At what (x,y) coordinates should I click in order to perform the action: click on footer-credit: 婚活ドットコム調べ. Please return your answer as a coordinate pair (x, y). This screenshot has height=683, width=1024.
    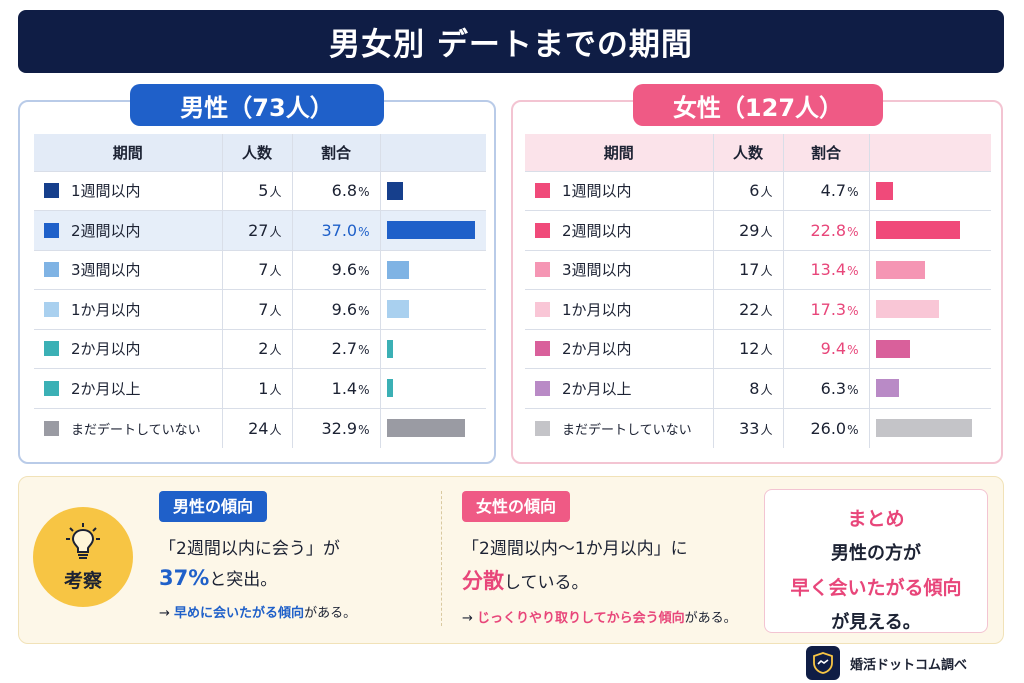
    Looking at the image, I should click on (909, 663).